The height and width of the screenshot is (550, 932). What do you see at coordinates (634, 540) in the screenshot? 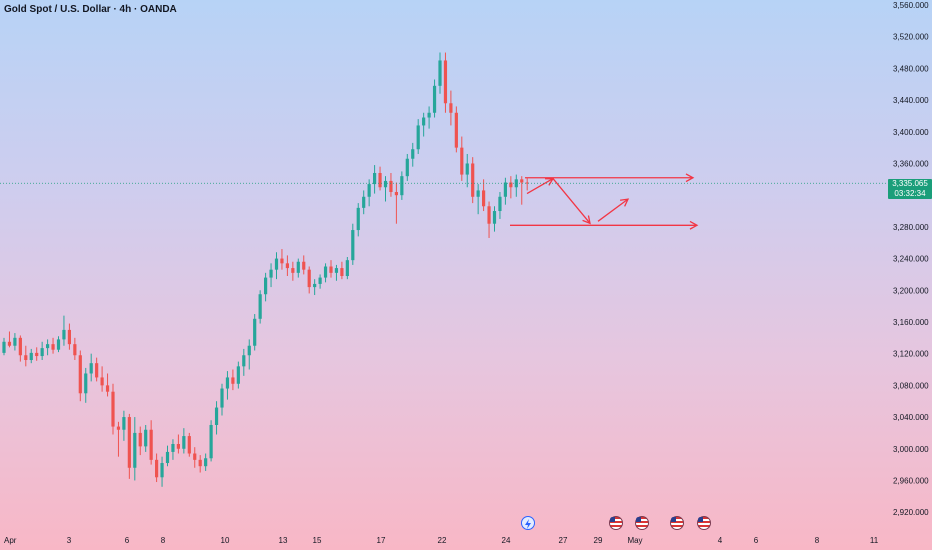
I see `x-tick-label: May` at bounding box center [634, 540].